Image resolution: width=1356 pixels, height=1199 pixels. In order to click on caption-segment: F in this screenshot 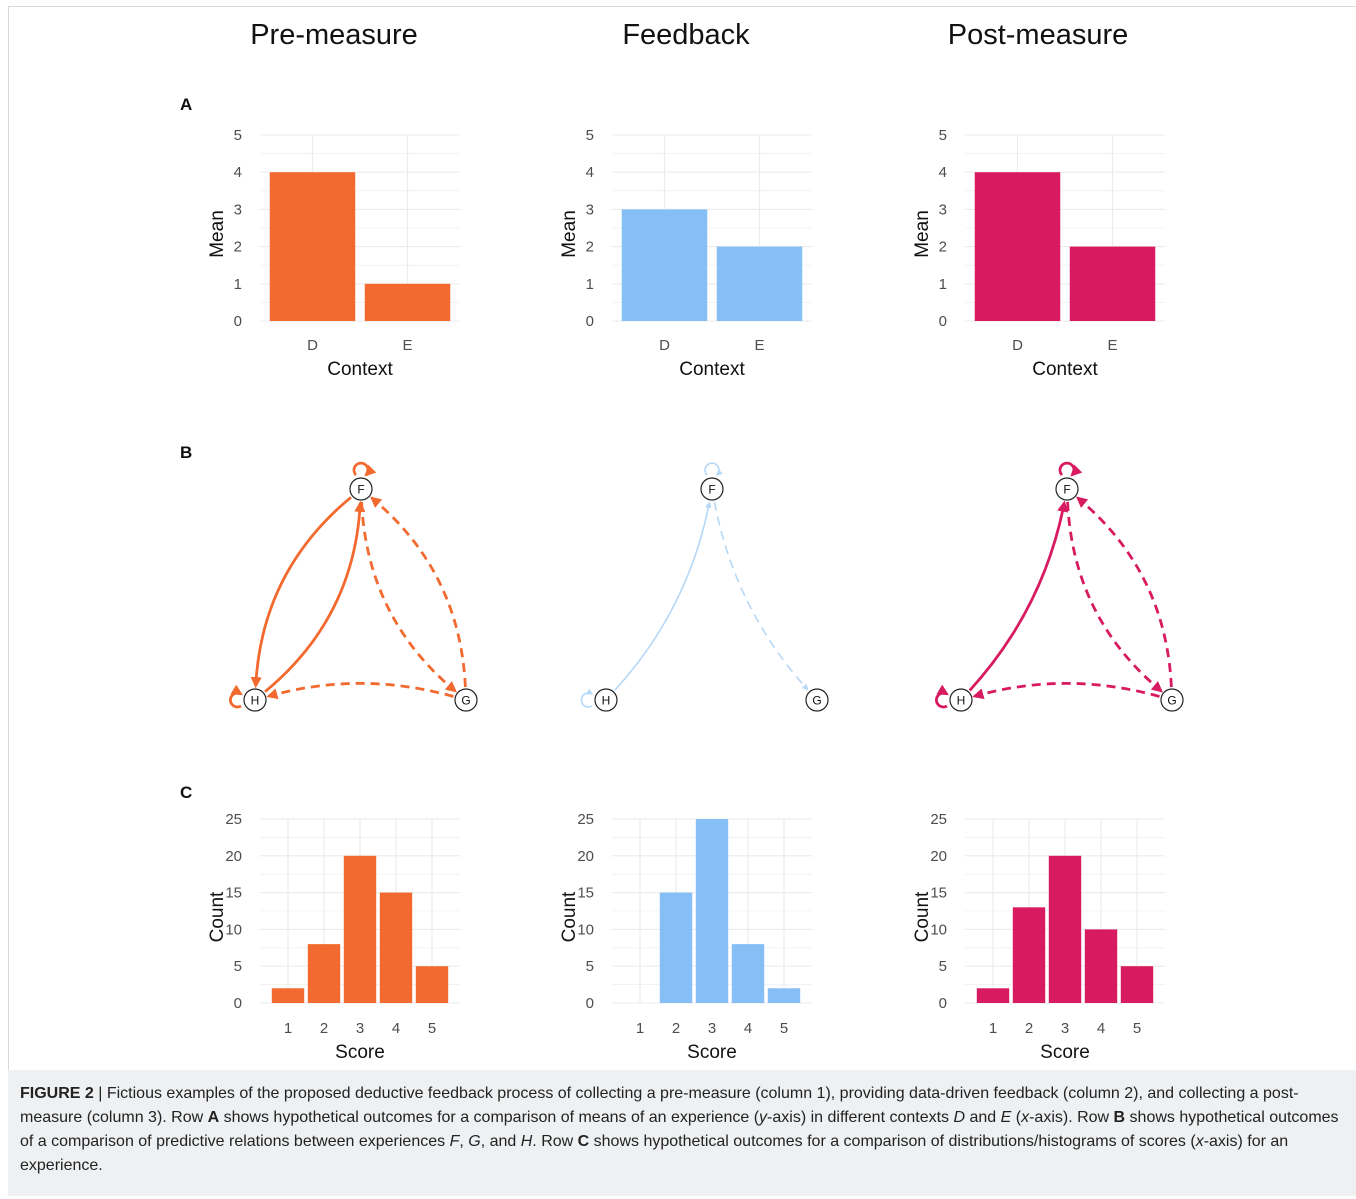, I will do `click(454, 1141)`.